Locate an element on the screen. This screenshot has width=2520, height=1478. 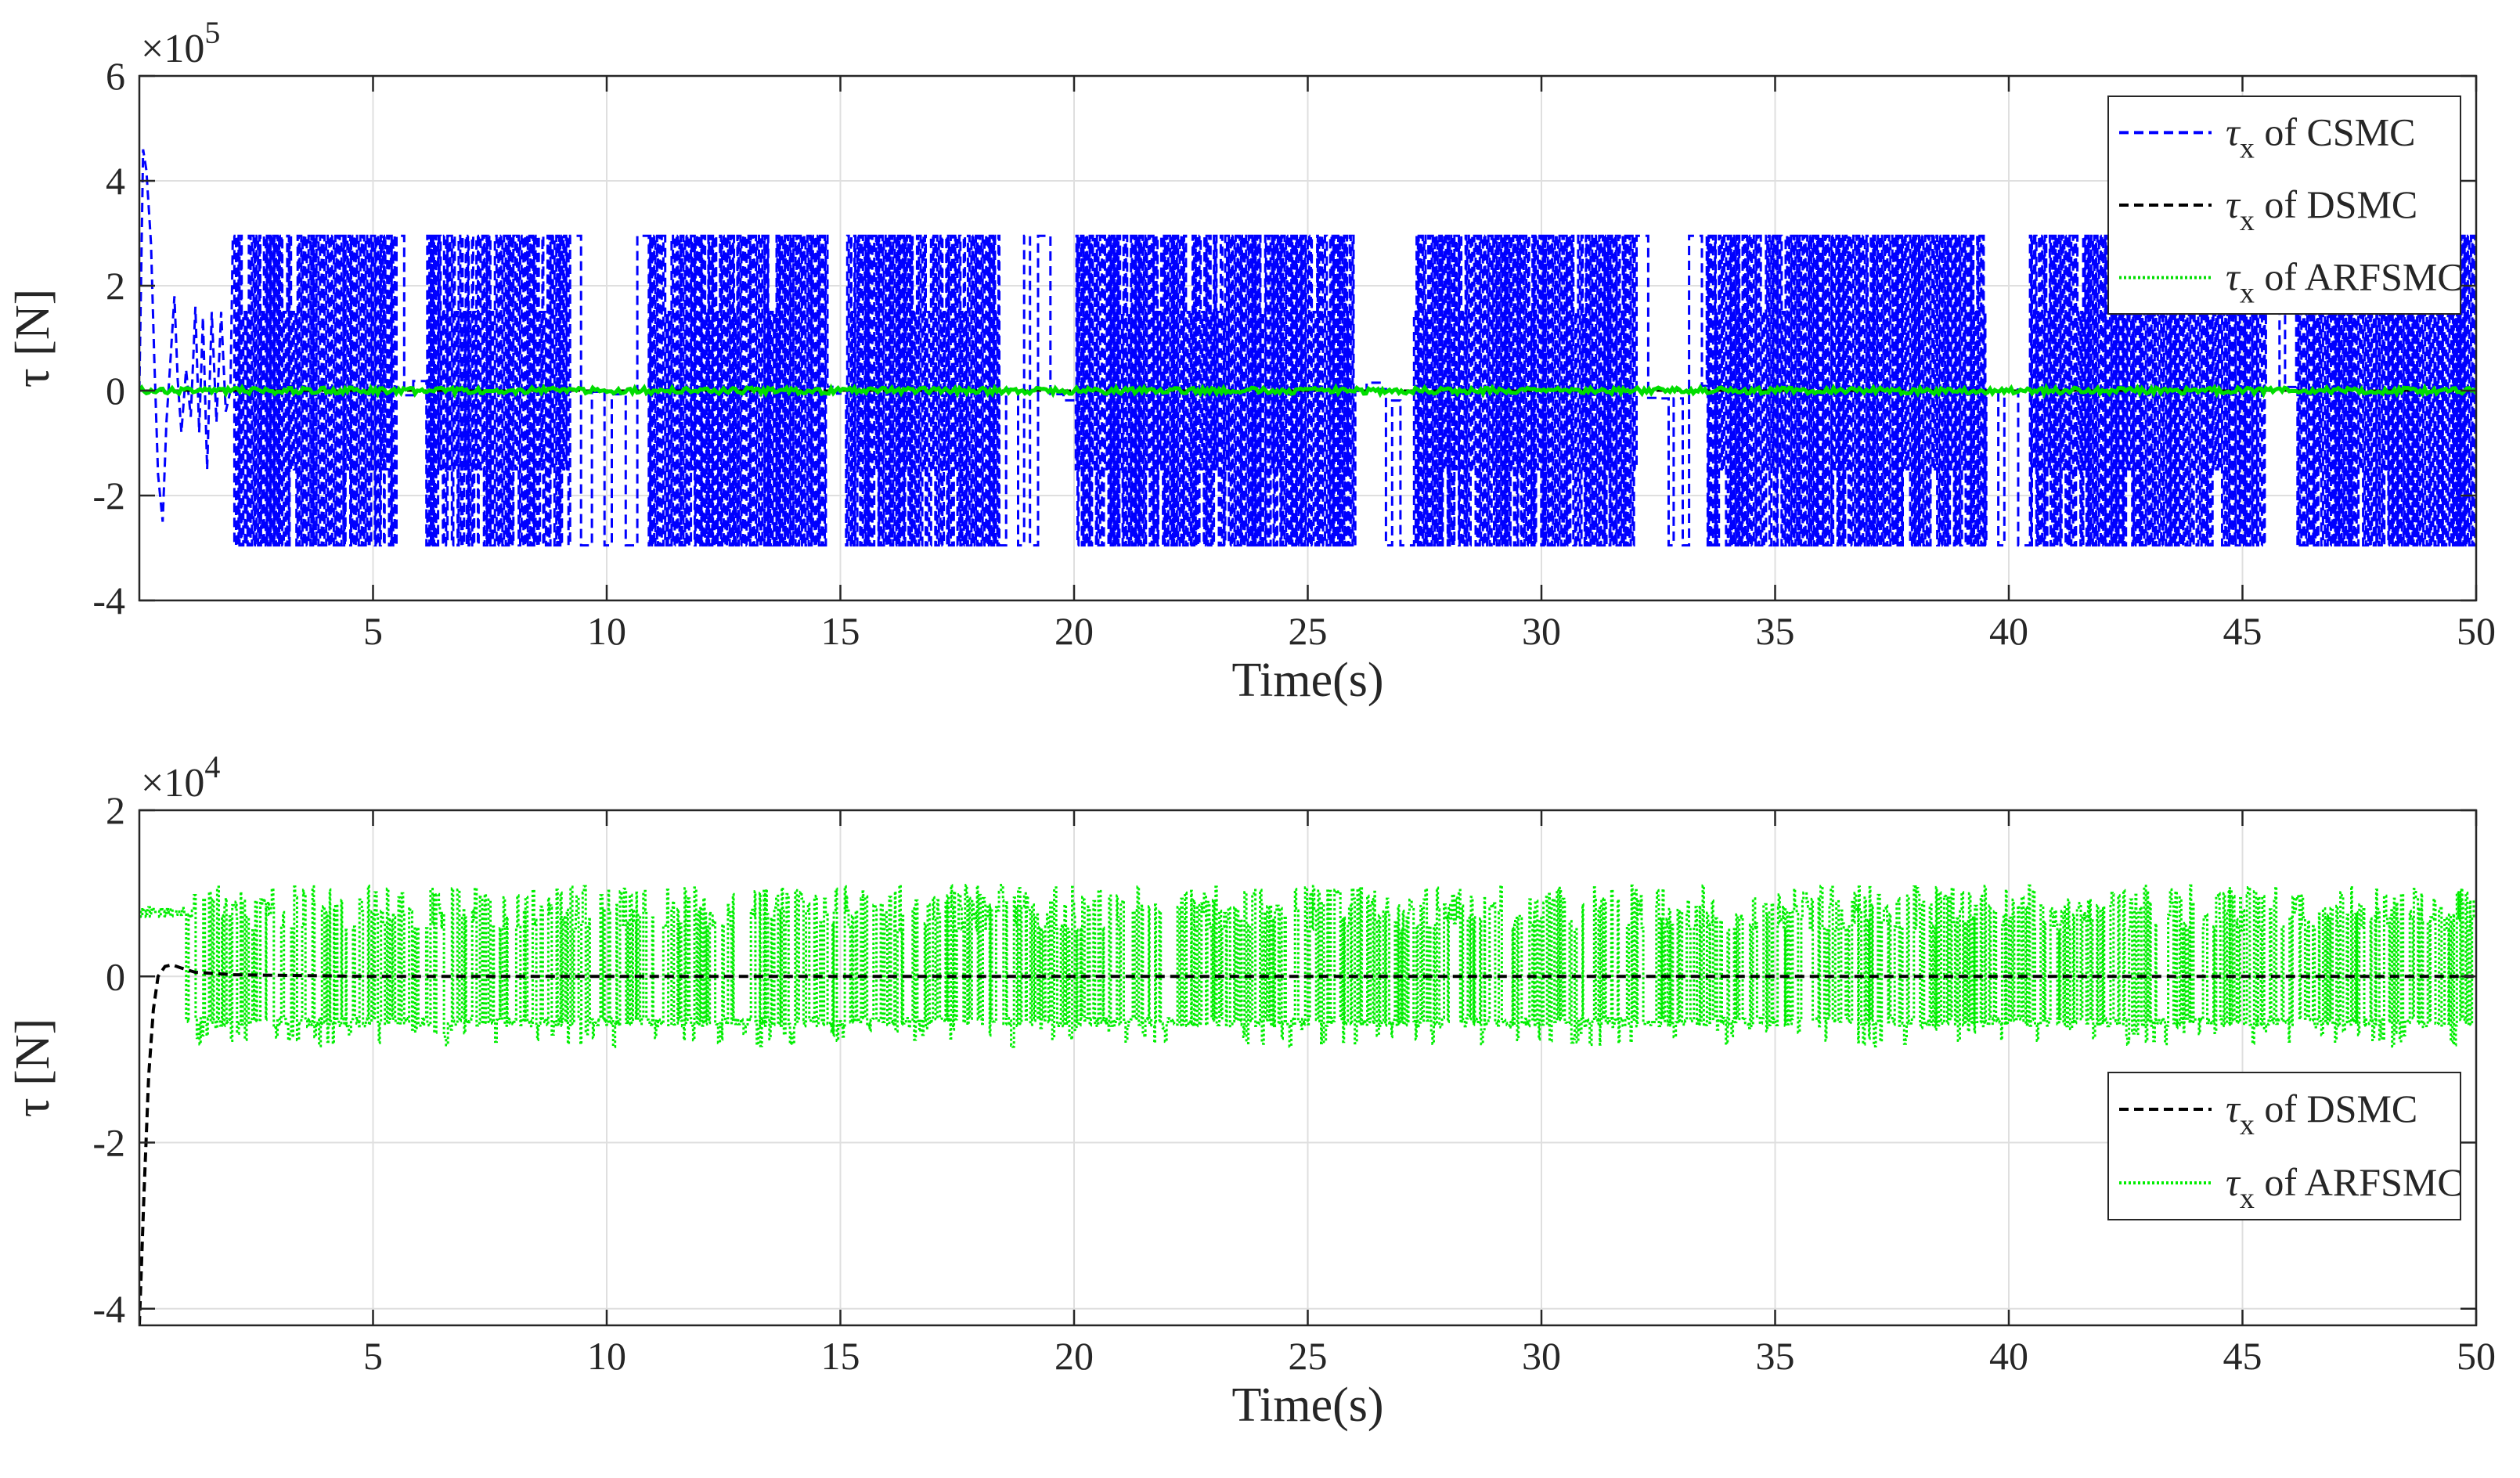
y-tick-label: 4 is located at coordinates (115, 181).